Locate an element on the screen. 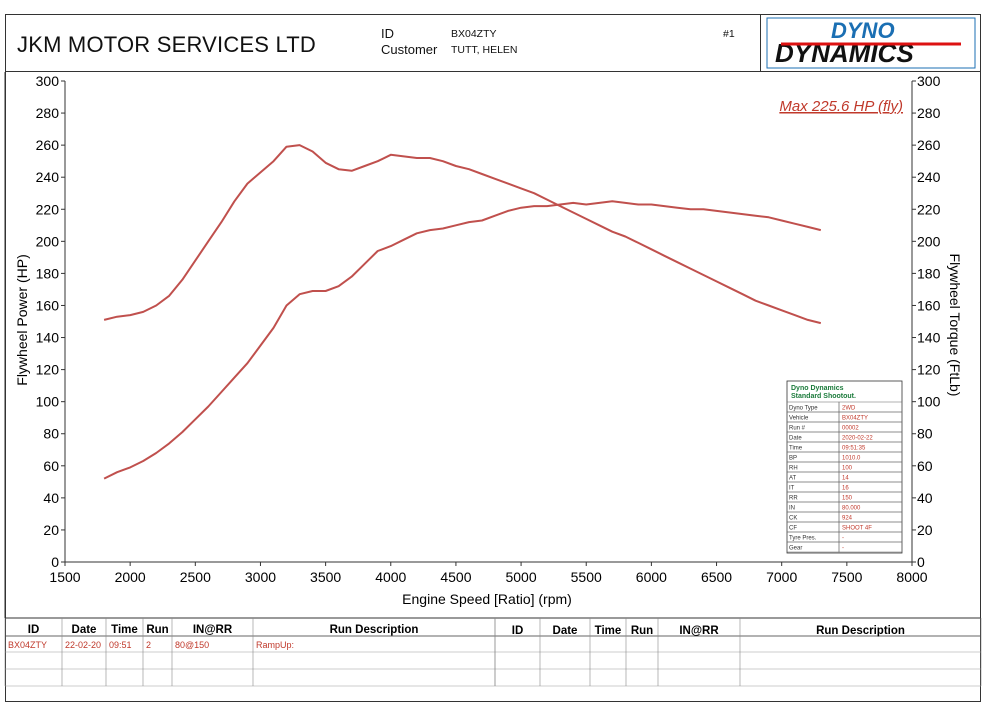 This screenshot has width=1000, height=708. id-label: ID is located at coordinates (387, 33).